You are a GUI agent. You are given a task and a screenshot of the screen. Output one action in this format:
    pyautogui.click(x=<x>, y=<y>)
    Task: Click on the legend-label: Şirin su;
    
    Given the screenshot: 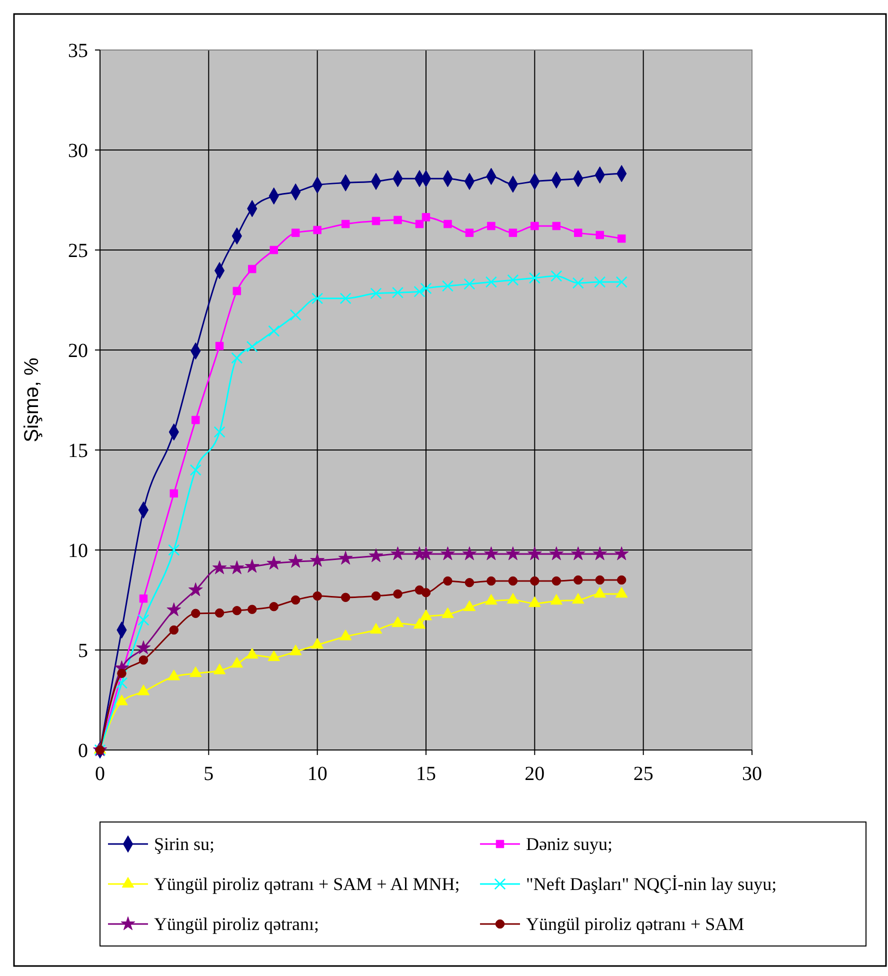 What is the action you would take?
    pyautogui.click(x=184, y=844)
    